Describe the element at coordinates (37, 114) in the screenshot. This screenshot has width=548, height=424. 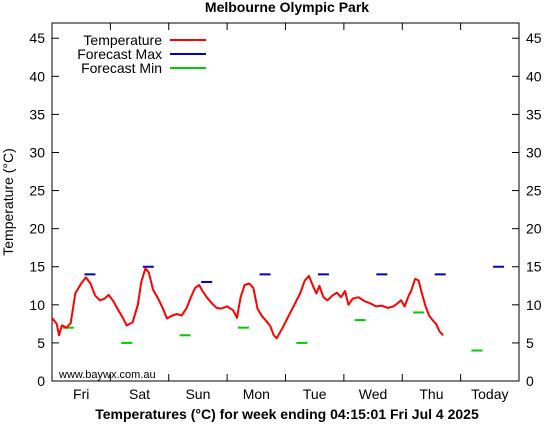
I see `y-tick-label-left: 35` at that location.